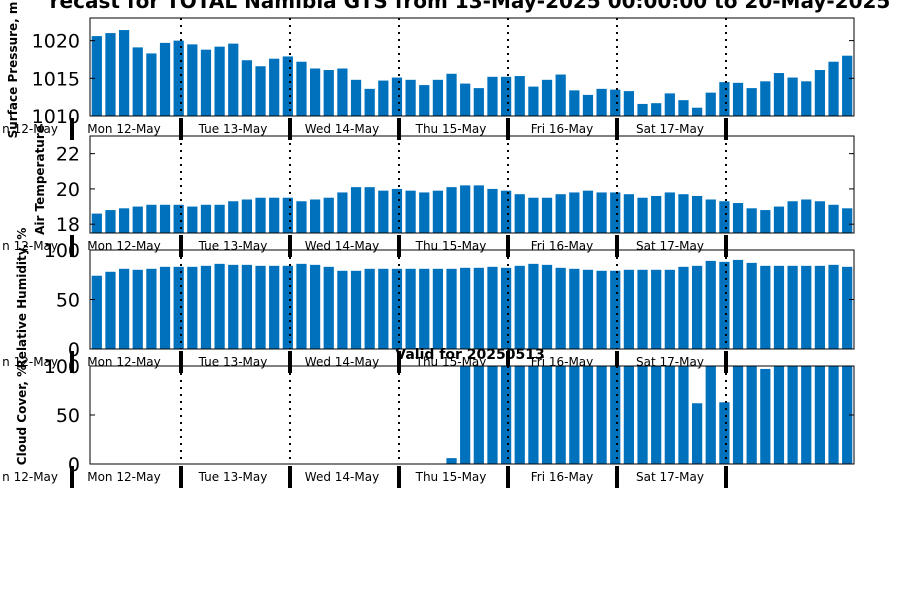 The image size is (900, 600). Describe the element at coordinates (68, 155) in the screenshot. I see `y-tick-label: 22` at that location.